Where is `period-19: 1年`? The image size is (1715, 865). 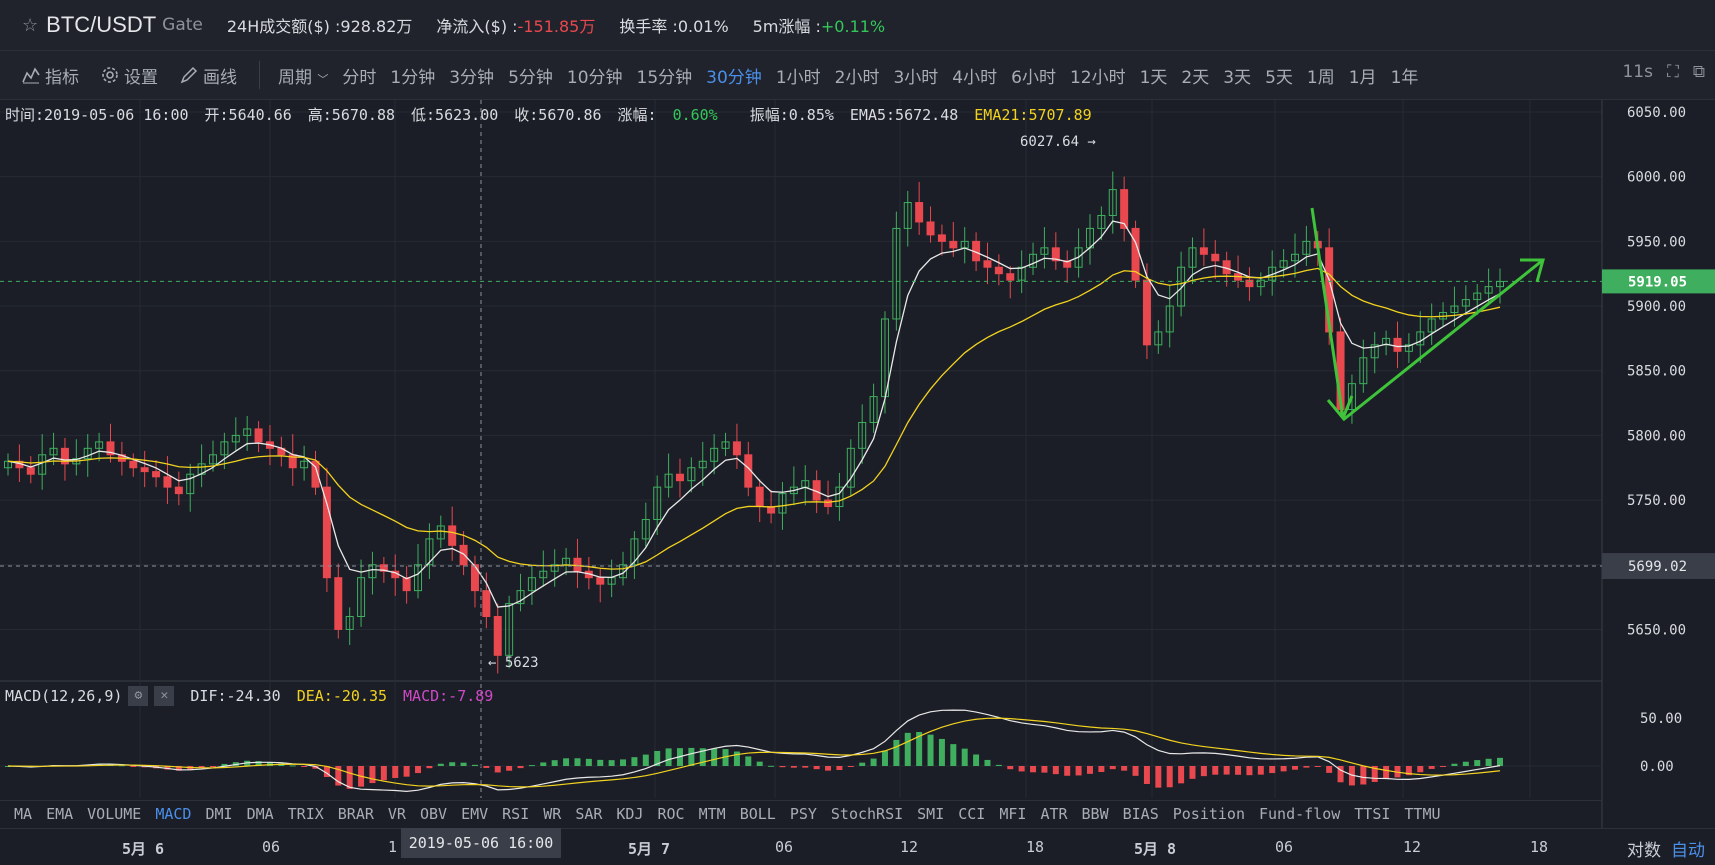
period-19: 1年 is located at coordinates (1404, 77).